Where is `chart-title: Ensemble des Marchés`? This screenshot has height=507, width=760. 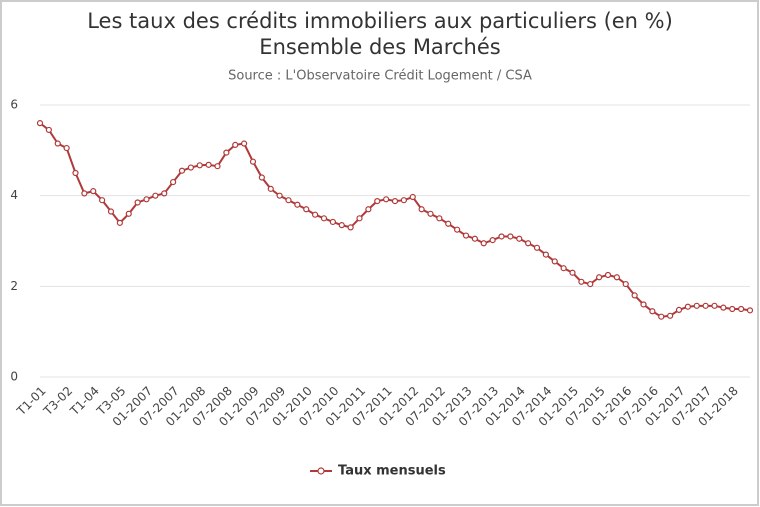
chart-title: Ensemble des Marchés is located at coordinates (379, 47).